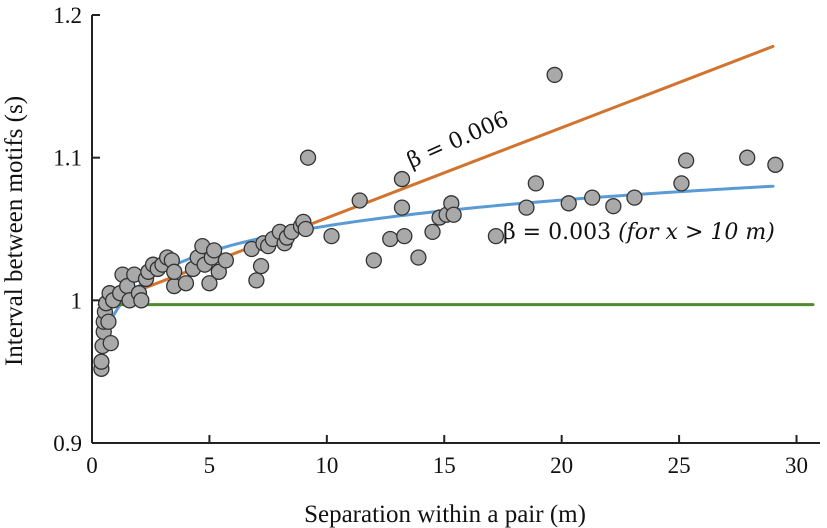 The height and width of the screenshot is (528, 827). What do you see at coordinates (210, 465) in the screenshot?
I see `x-tick-label: 5` at bounding box center [210, 465].